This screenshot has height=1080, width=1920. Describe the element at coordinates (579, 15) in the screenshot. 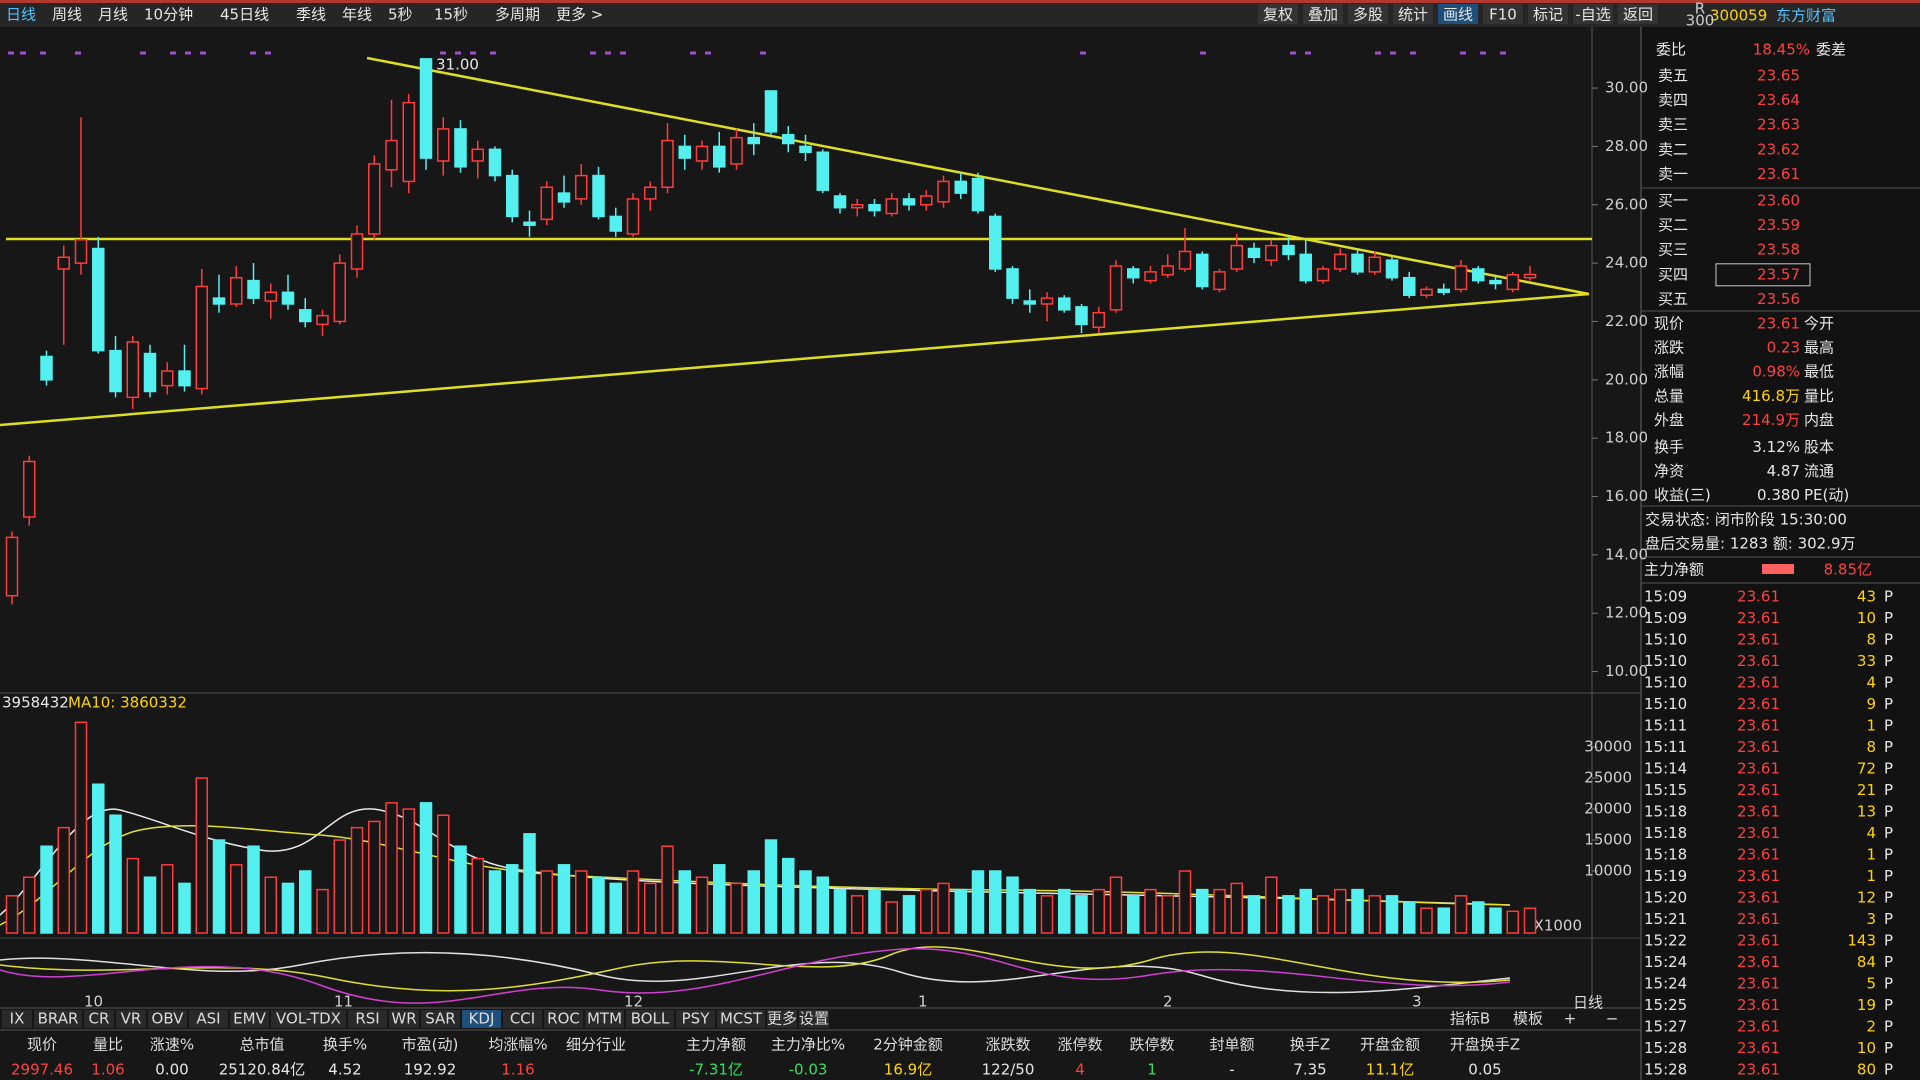

I see `period-tab: 更多 >` at that location.